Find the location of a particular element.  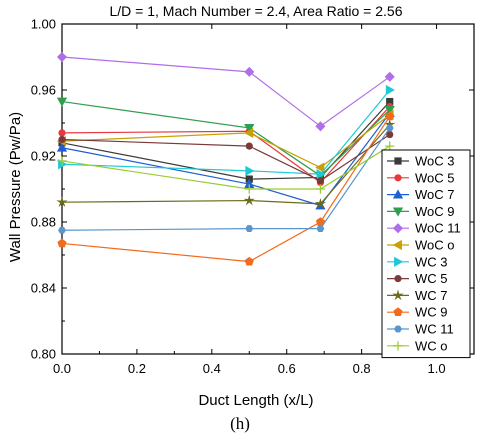

x-tick-label: 0.2 is located at coordinates (137, 368).